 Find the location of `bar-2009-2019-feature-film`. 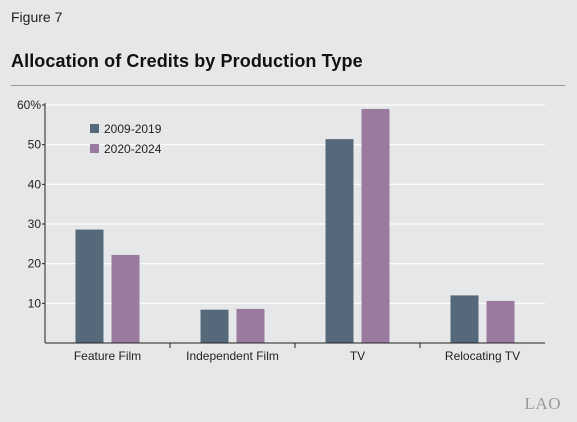

bar-2009-2019-feature-film is located at coordinates (89, 286).